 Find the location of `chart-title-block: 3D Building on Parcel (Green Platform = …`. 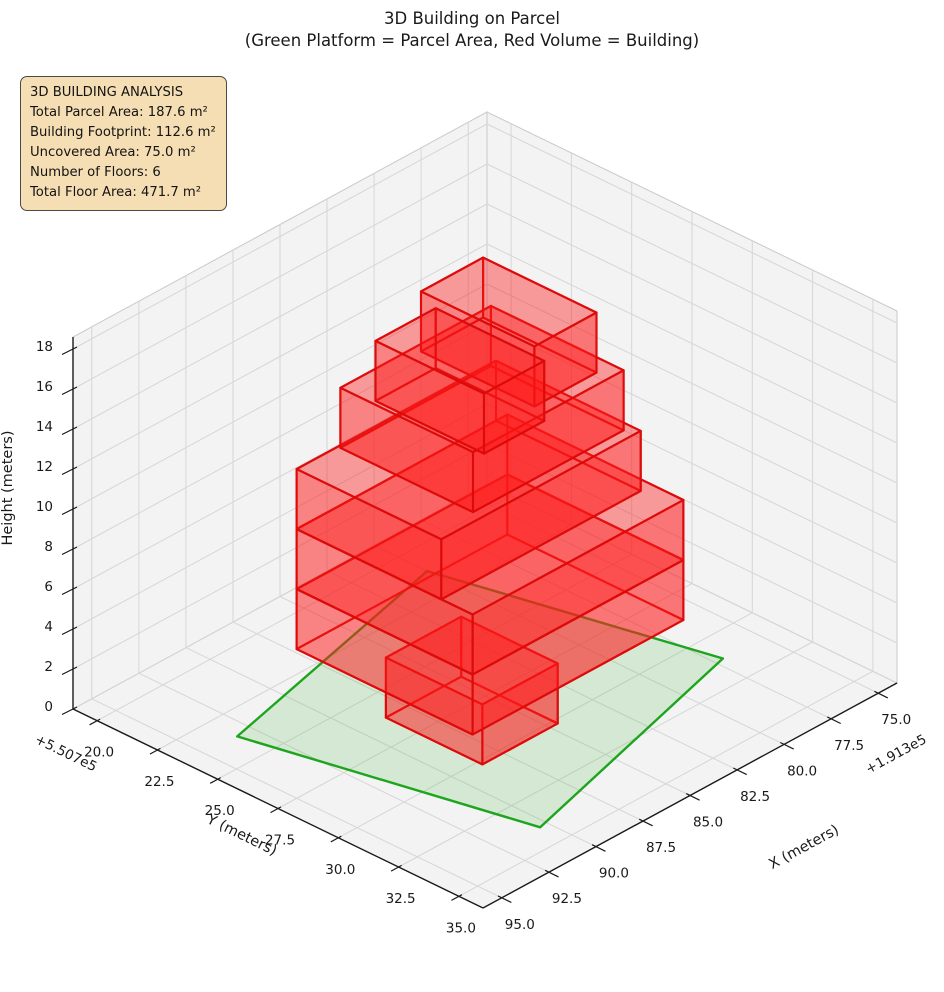

chart-title-block: 3D Building on Parcel (Green Platform = … is located at coordinates (472, 30).